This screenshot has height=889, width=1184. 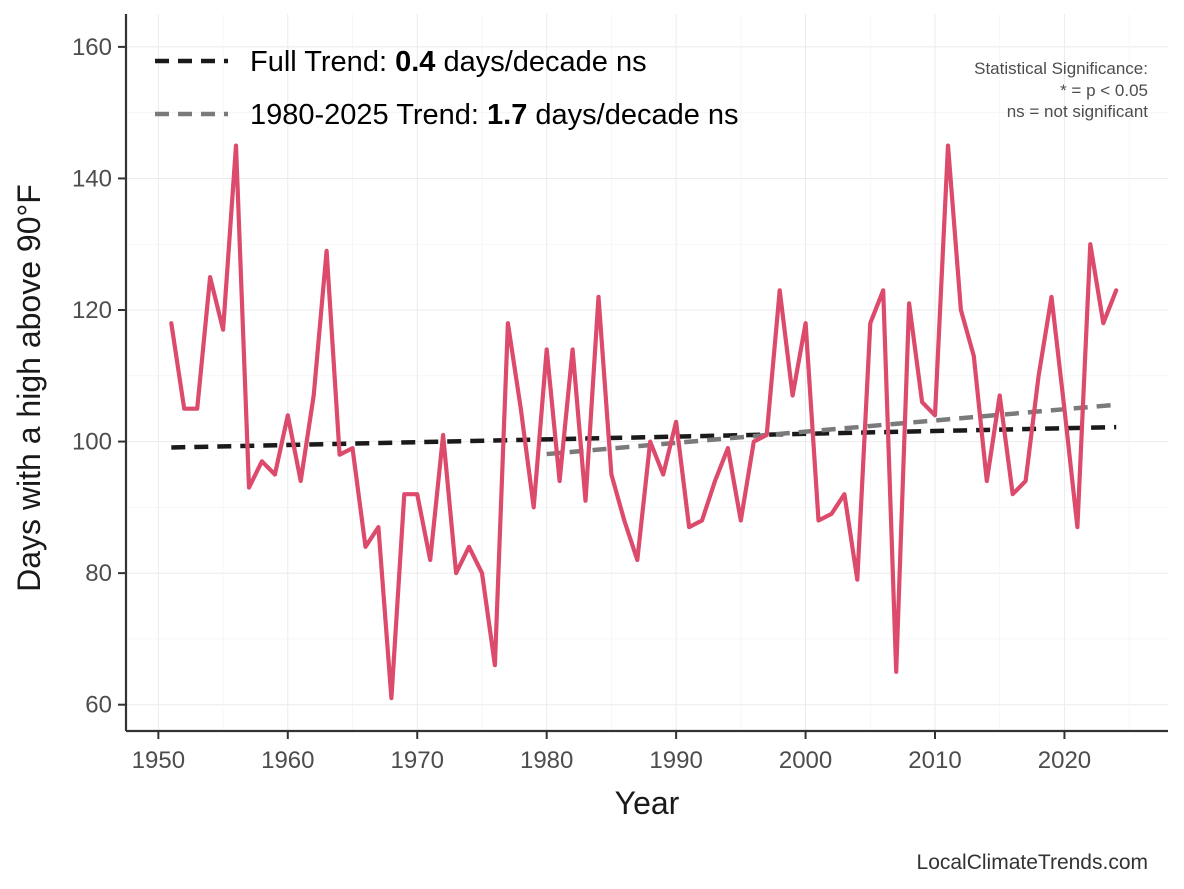 What do you see at coordinates (1032, 862) in the screenshot?
I see `source-credit: LocalClimateTrends.com` at bounding box center [1032, 862].